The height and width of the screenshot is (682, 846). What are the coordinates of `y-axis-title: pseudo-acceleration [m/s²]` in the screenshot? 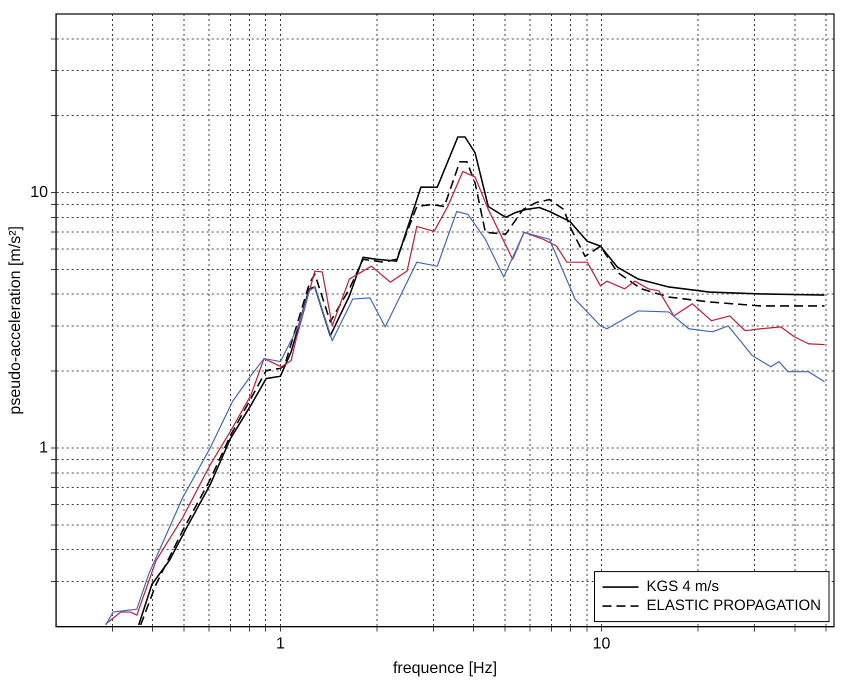 It's located at (15, 320).